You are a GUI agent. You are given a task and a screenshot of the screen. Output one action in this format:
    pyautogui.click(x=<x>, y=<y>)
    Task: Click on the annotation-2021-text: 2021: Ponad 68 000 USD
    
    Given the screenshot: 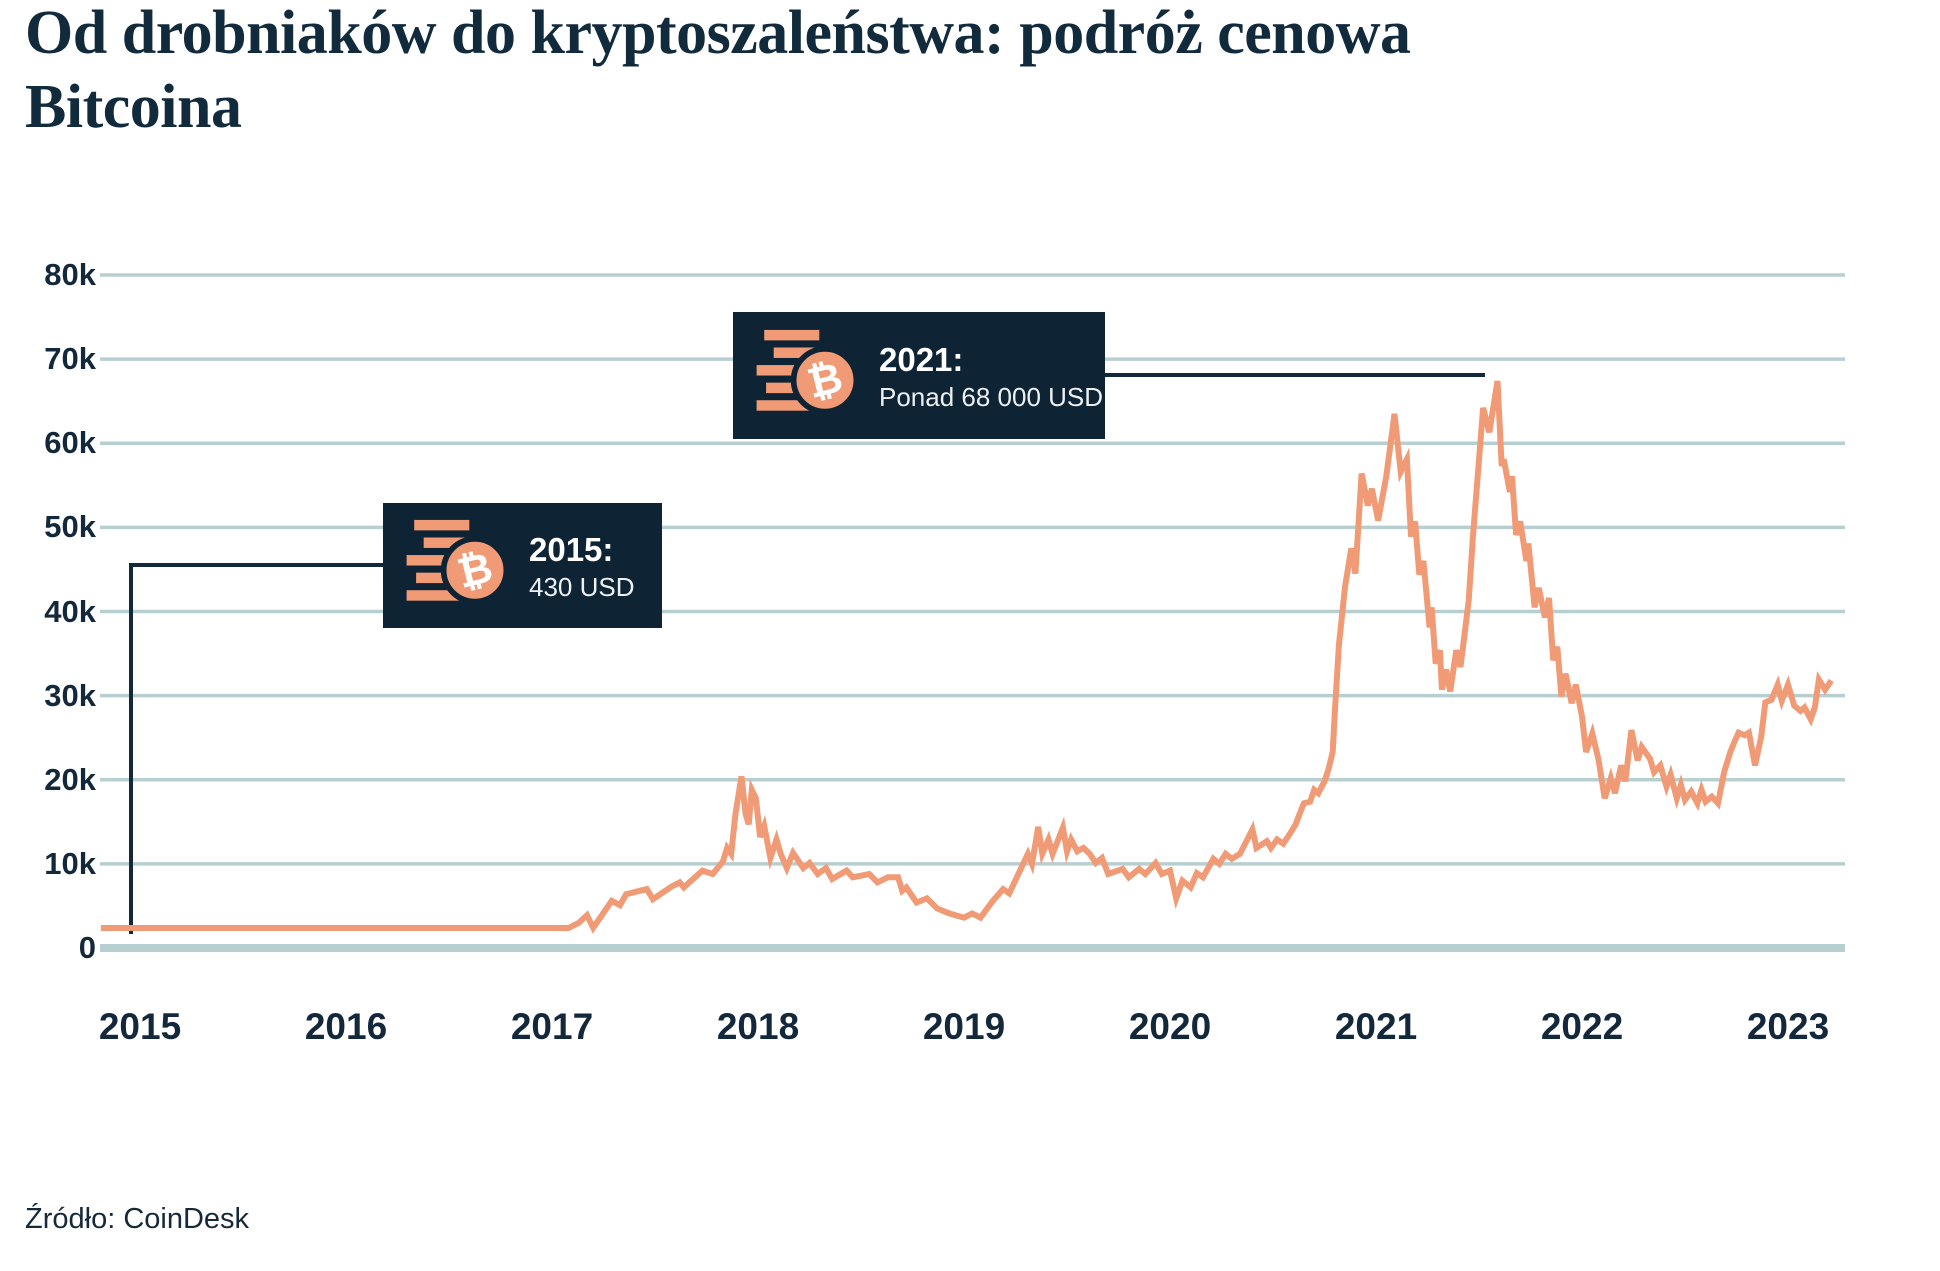 What is the action you would take?
    pyautogui.click(x=991, y=376)
    